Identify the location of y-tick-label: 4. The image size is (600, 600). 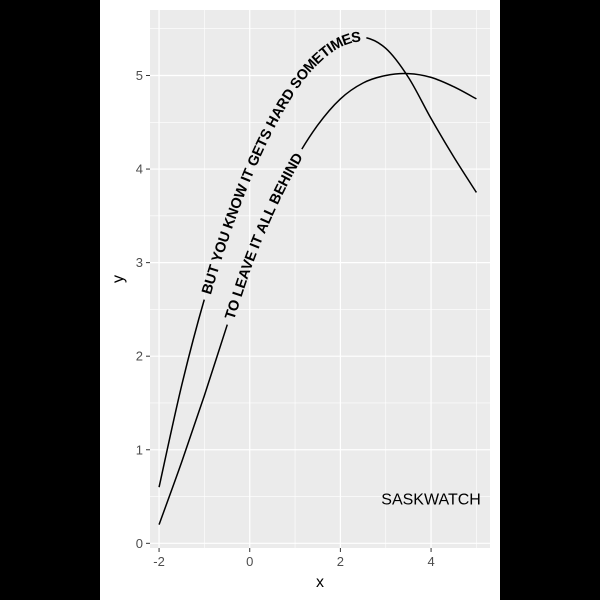
(139, 169).